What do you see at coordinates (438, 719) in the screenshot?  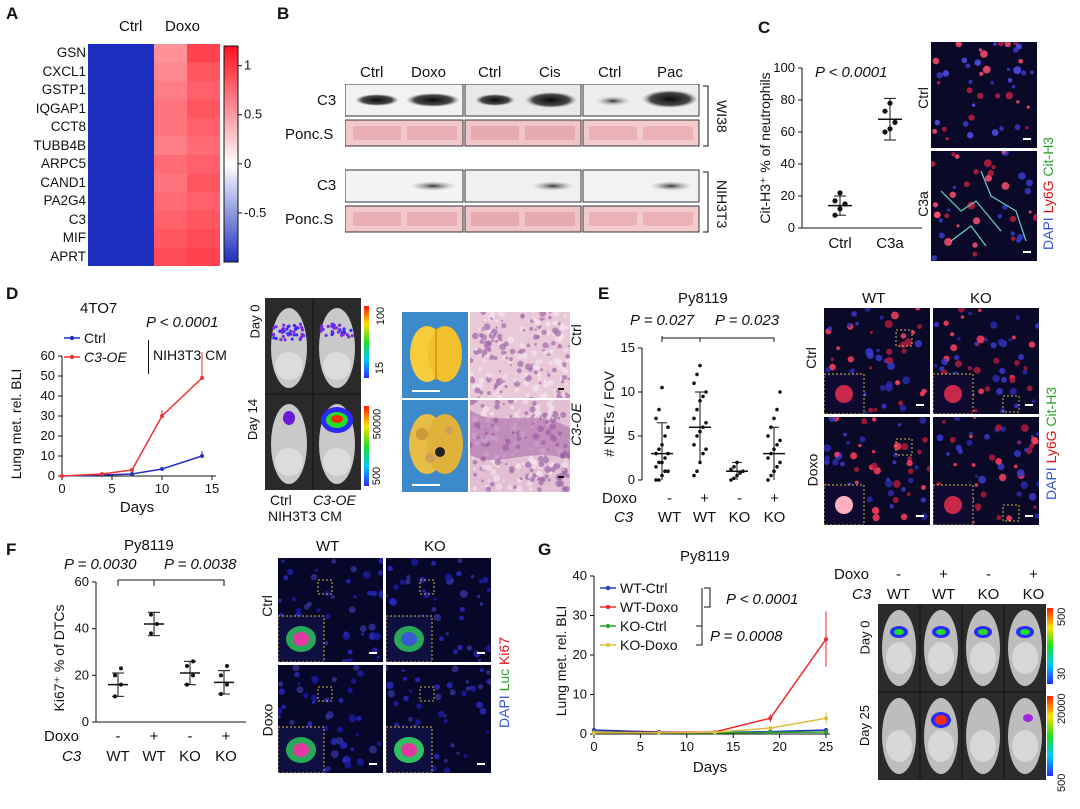 I see `micrograph-f-ko-doxo` at bounding box center [438, 719].